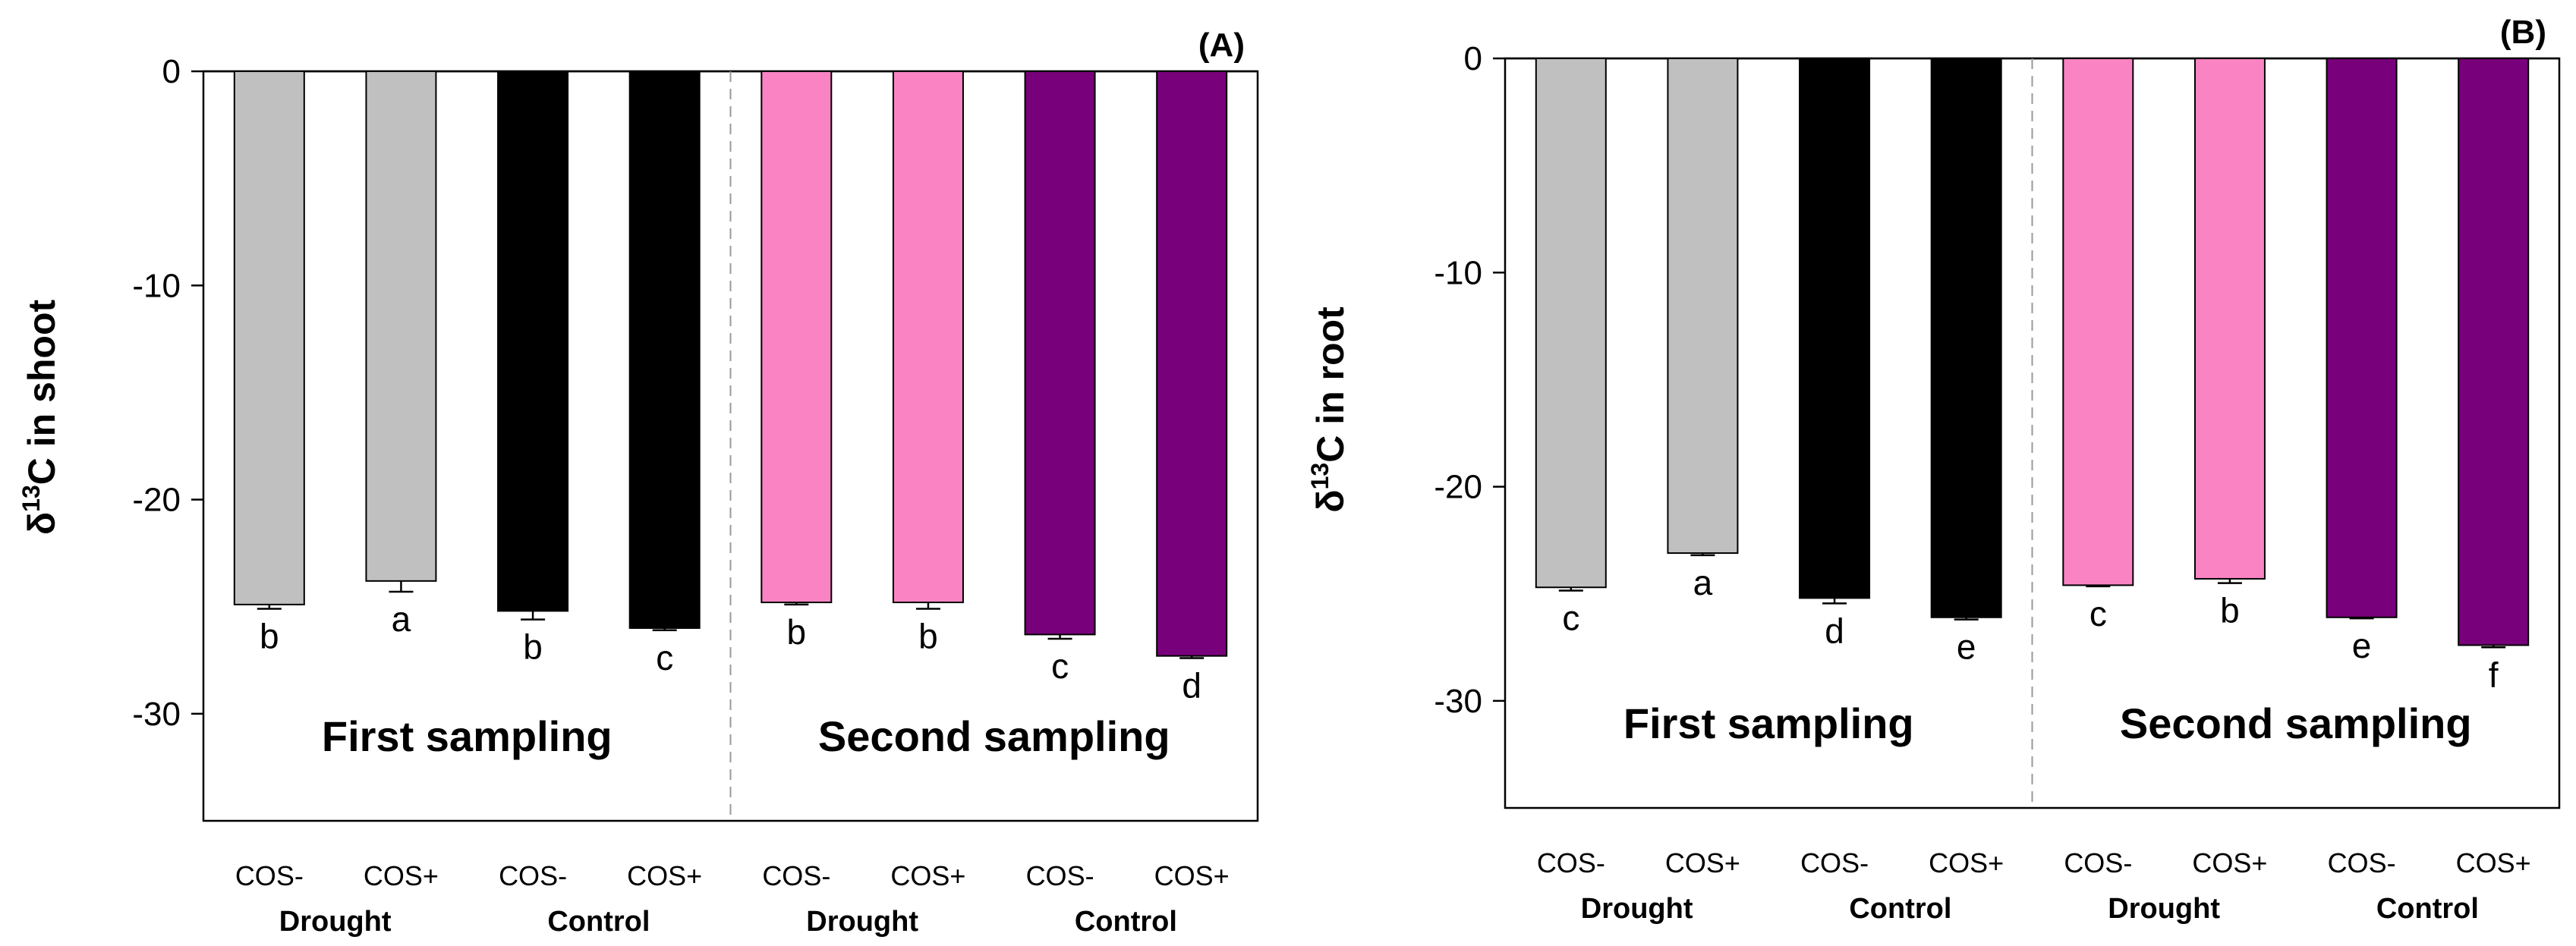 The image size is (2576, 946). I want to click on y-axis-label: δ13C in root, so click(1329, 409).